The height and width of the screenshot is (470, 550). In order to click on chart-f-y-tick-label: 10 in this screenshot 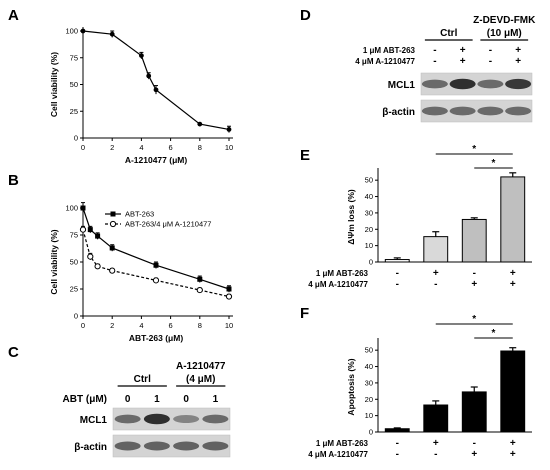, I will do `click(369, 415)`.